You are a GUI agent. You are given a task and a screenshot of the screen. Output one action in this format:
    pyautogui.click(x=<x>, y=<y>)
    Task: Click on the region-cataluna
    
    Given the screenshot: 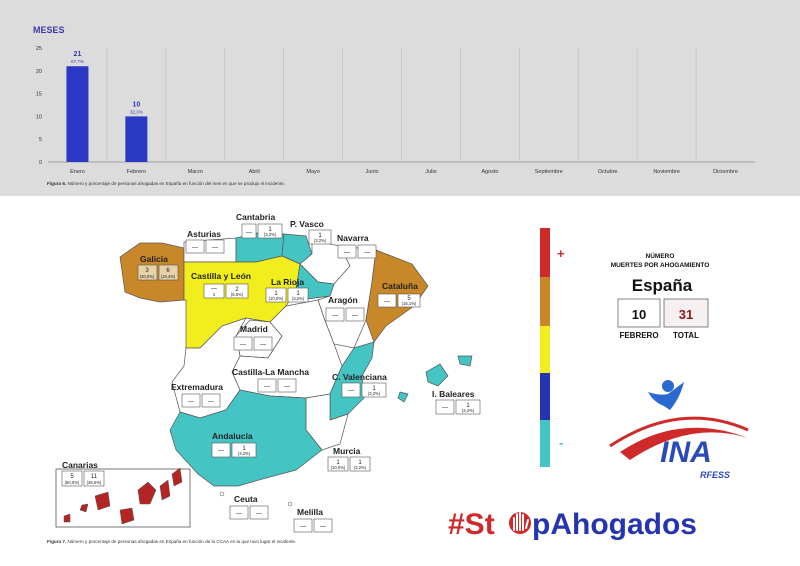 What is the action you would take?
    pyautogui.click(x=397, y=296)
    